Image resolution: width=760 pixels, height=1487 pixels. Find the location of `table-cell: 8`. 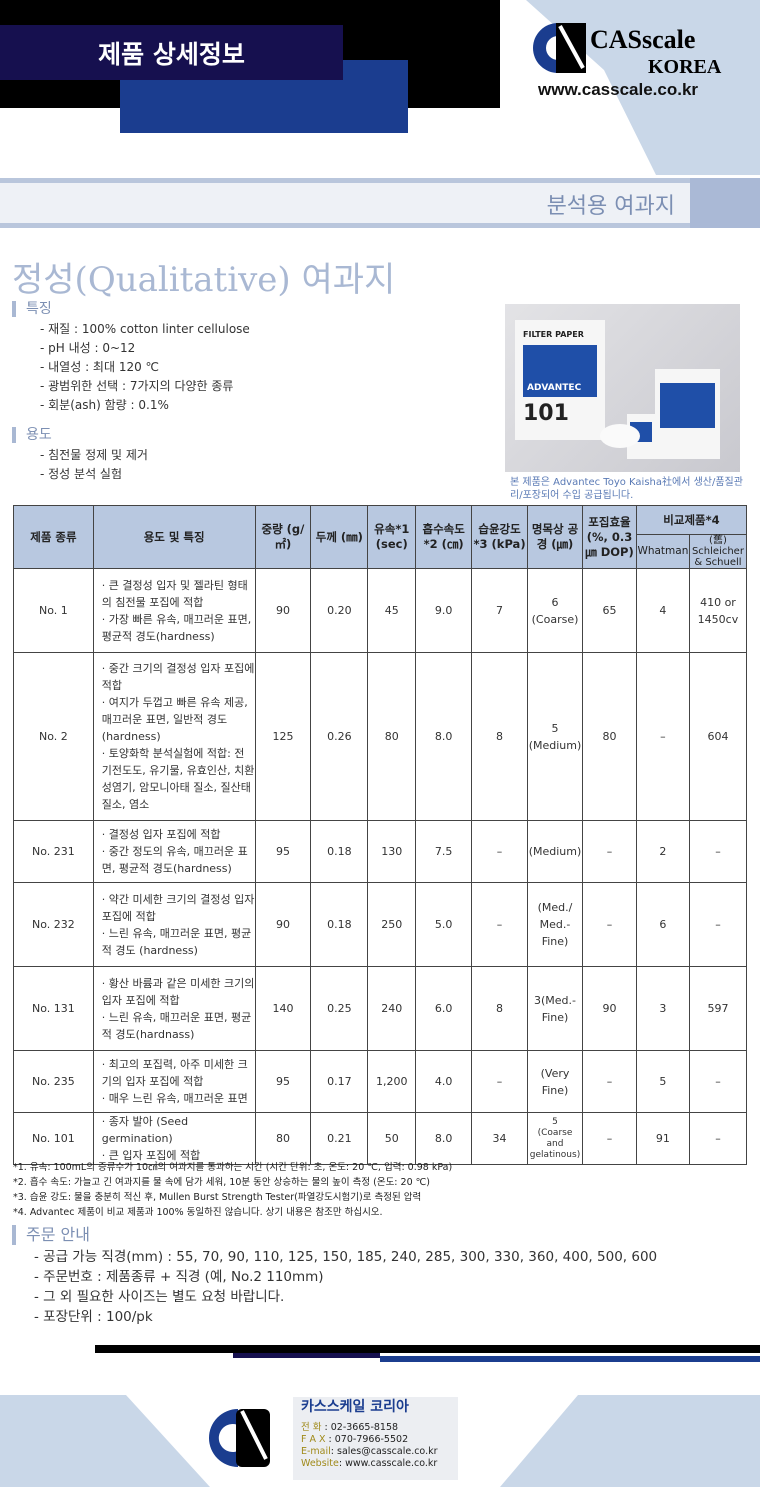

table-cell: 8 is located at coordinates (500, 1008).